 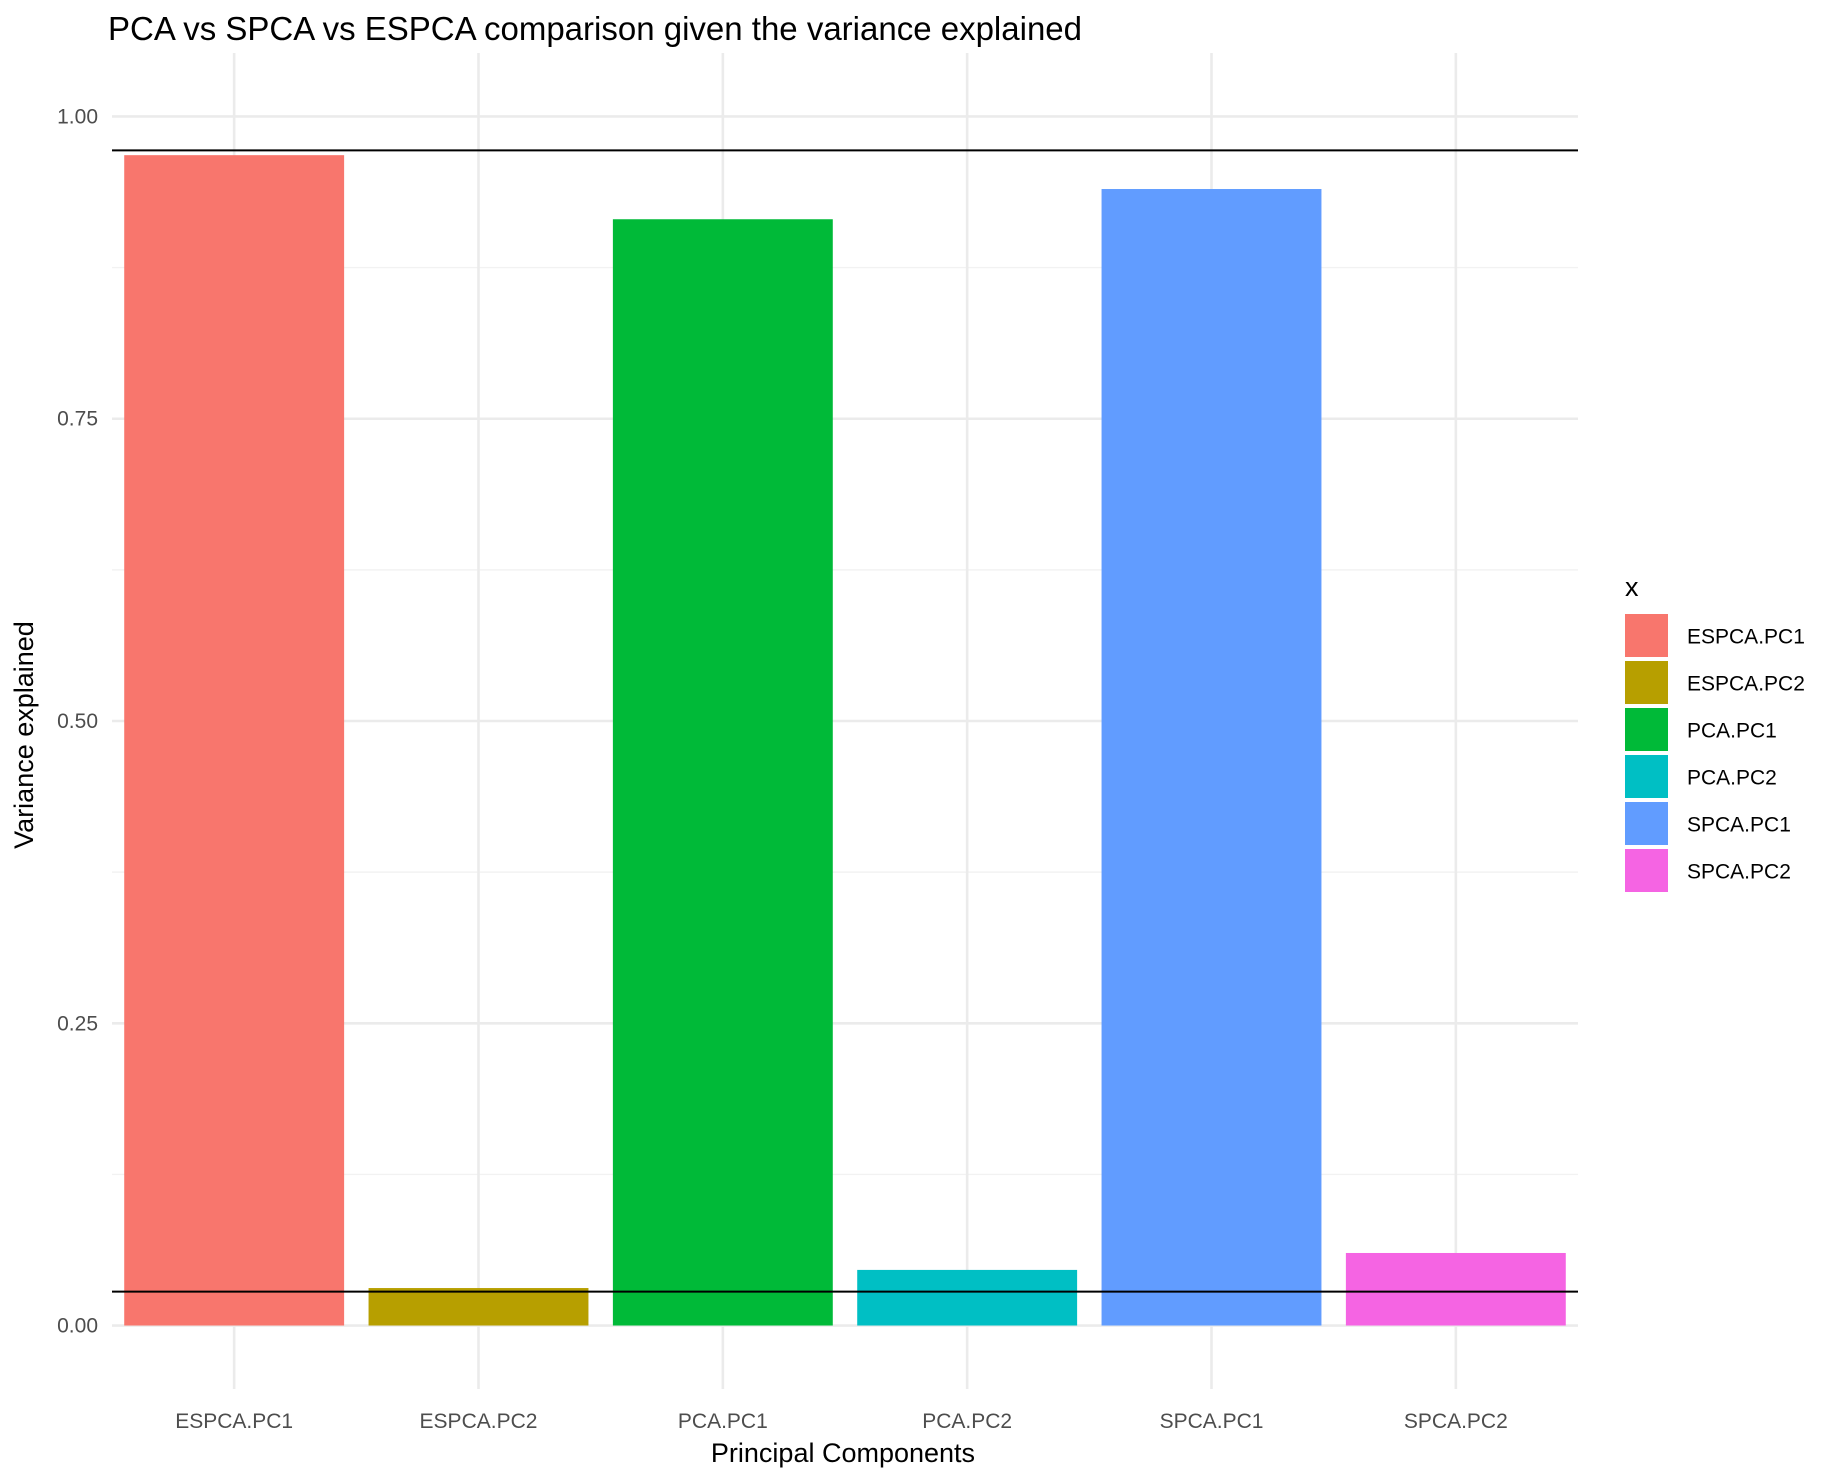 I want to click on legend-label: PCA.PC2, so click(x=1732, y=778).